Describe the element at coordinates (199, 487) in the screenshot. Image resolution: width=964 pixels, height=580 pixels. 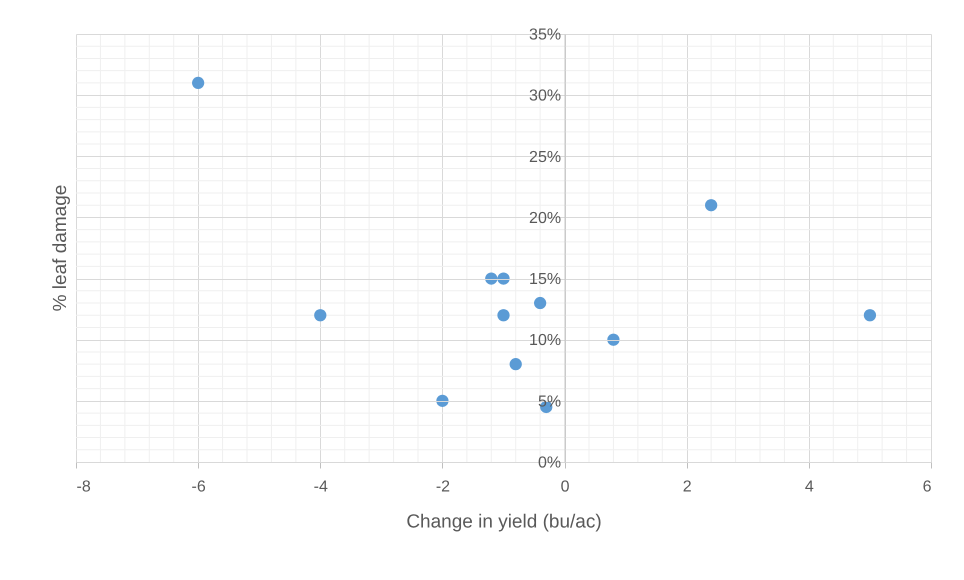
I see `x-tick-label: -6` at that location.